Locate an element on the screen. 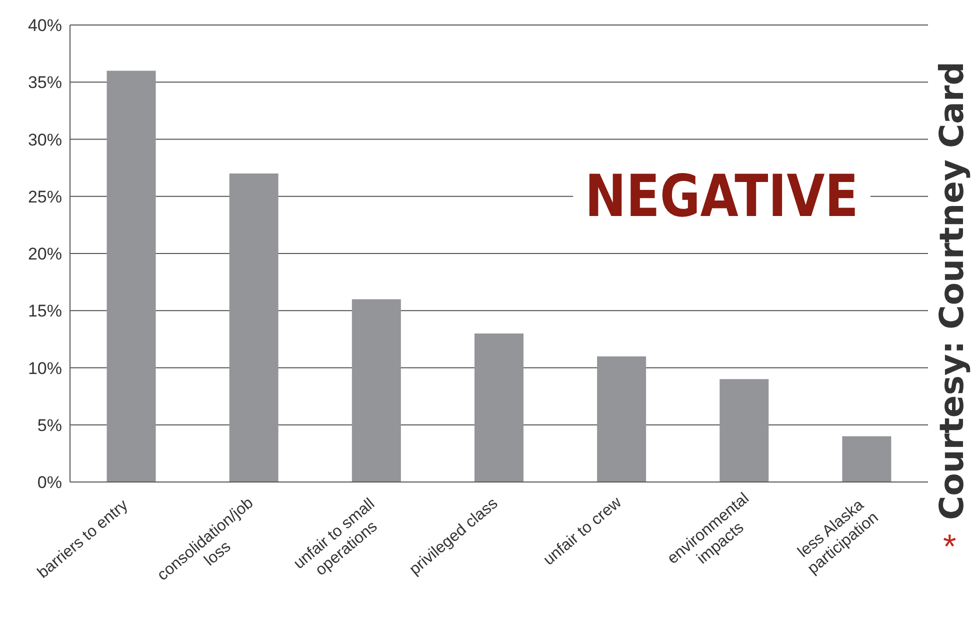 This screenshot has width=978, height=625. y-tick-label: 40% is located at coordinates (45, 26).